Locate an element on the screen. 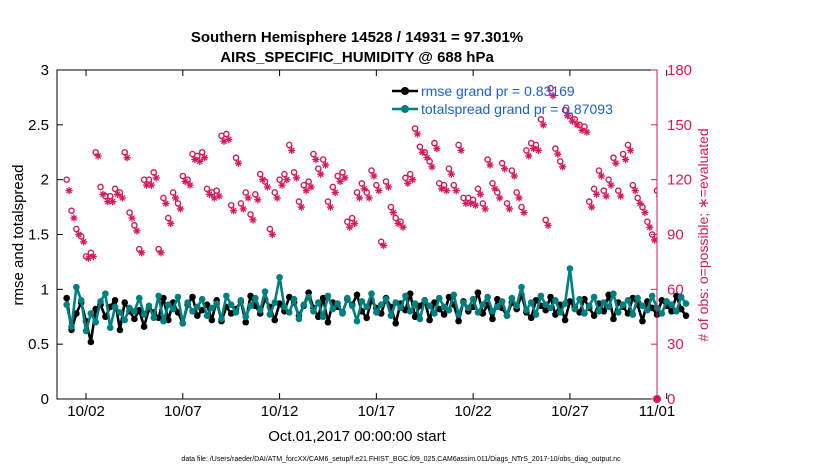 The width and height of the screenshot is (830, 470). x-tick-label: 10/12 is located at coordinates (280, 411).